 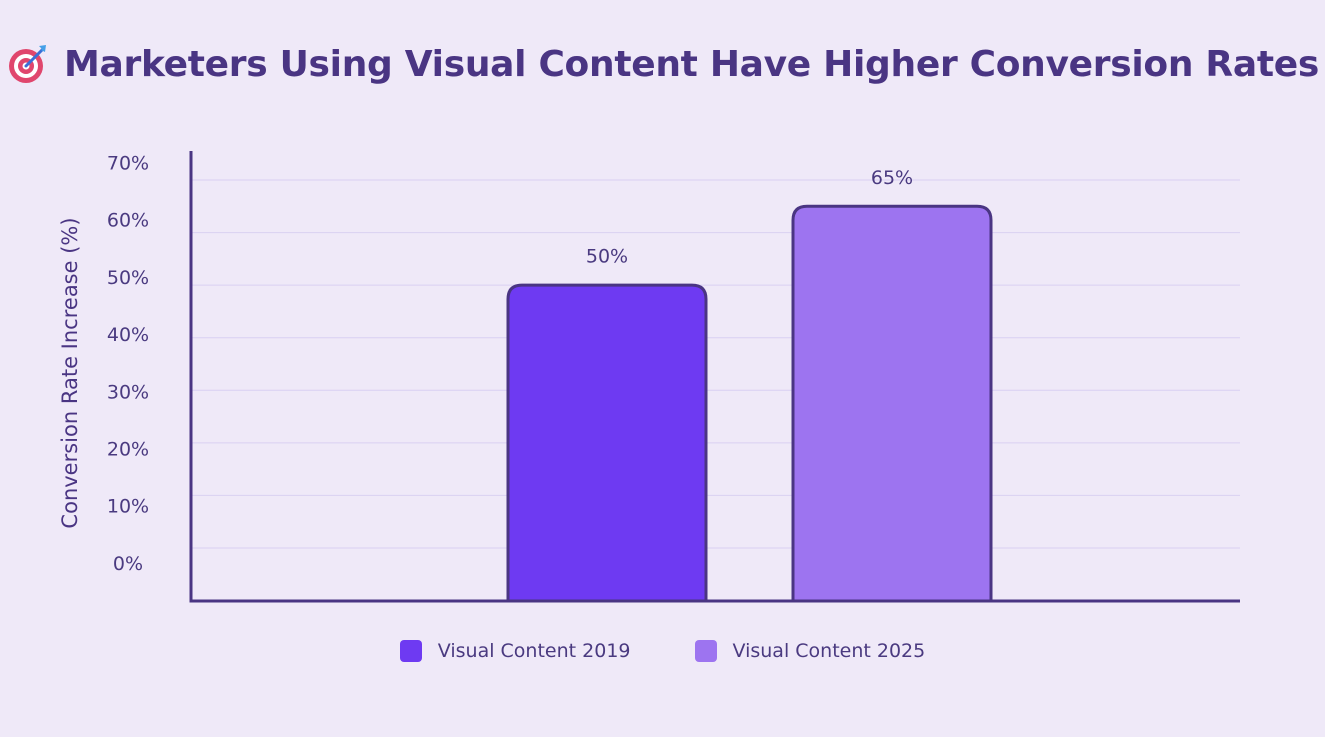 I want to click on chart-legend: Visual Content 2019 Visual Content 2025, so click(x=662, y=651).